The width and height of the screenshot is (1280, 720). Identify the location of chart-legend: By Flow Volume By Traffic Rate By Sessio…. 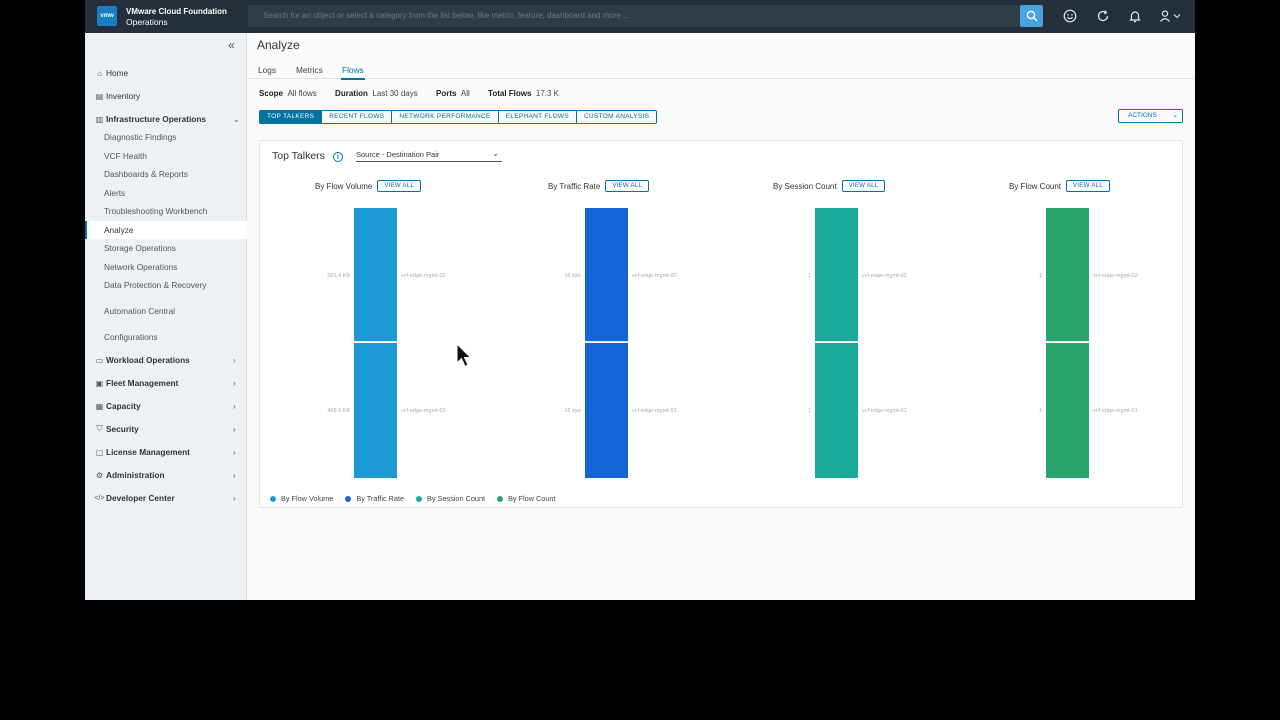
(419, 498).